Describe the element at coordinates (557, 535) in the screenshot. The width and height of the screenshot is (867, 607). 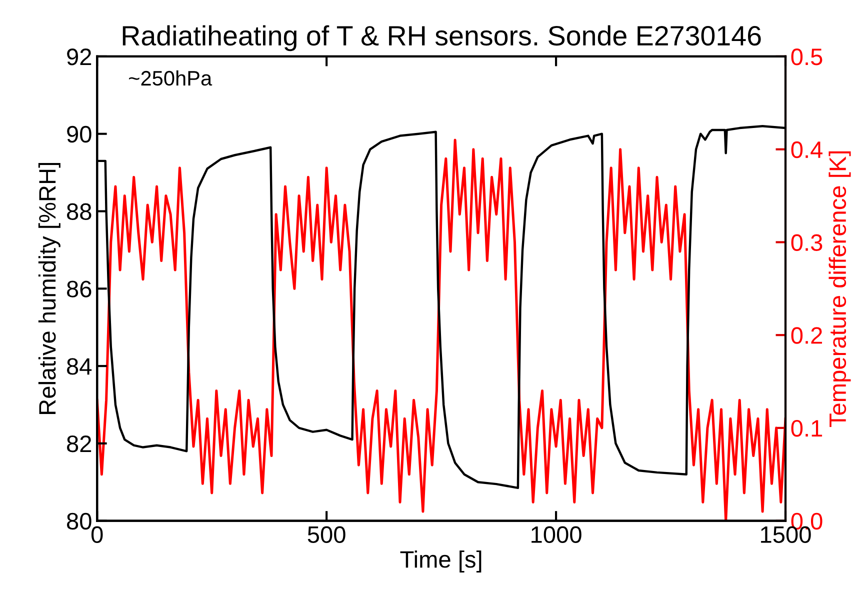
I see `x-tick-label: 1000` at that location.